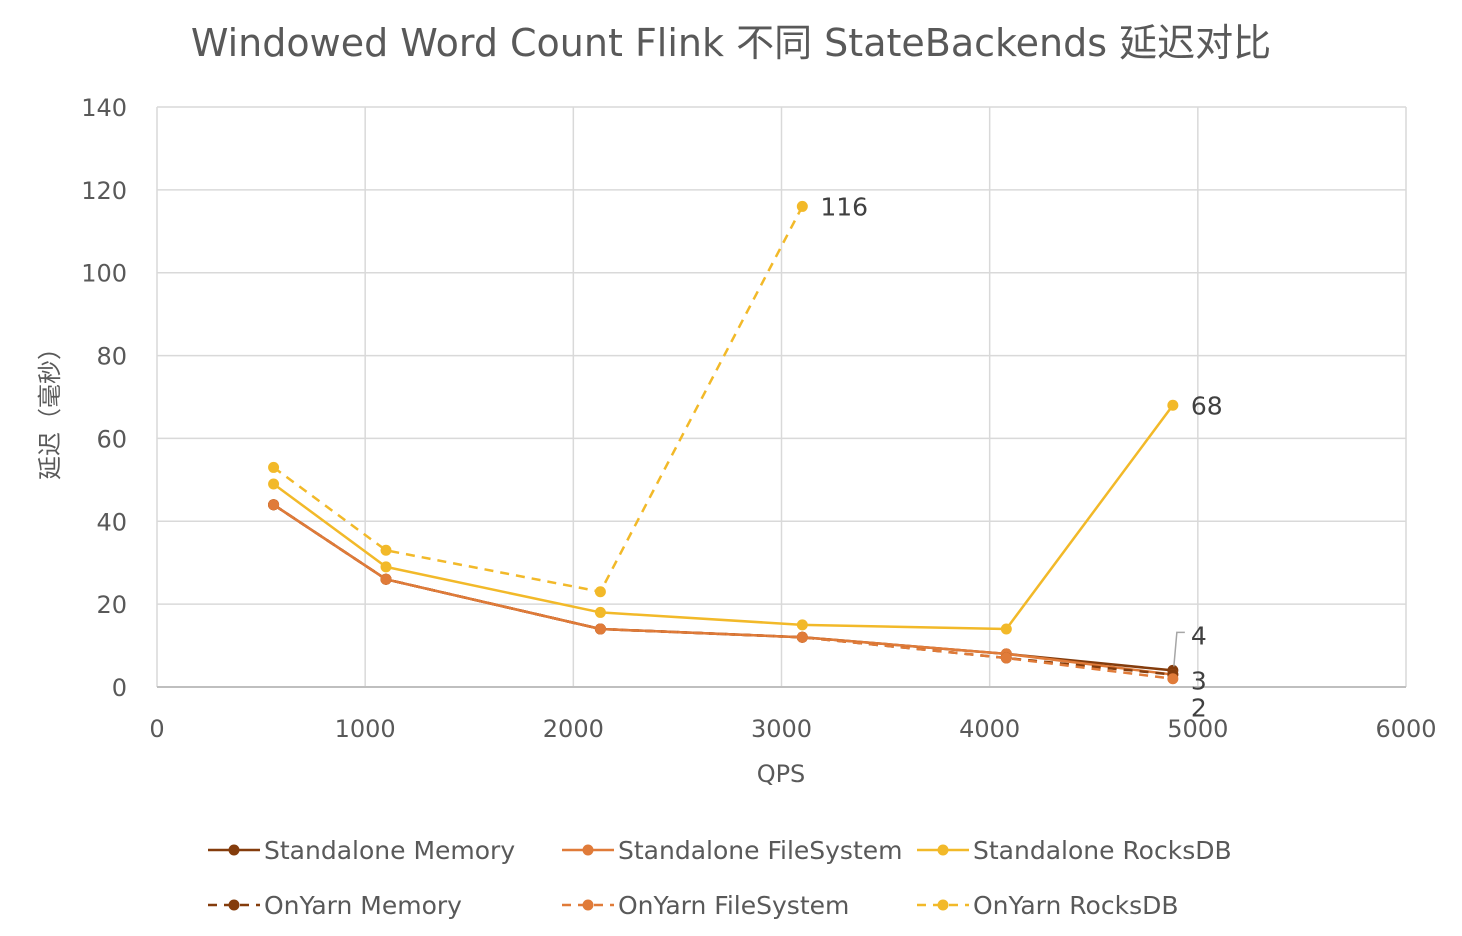 The image size is (1462, 936). Describe the element at coordinates (104, 191) in the screenshot. I see `y-tick-label: 120` at that location.